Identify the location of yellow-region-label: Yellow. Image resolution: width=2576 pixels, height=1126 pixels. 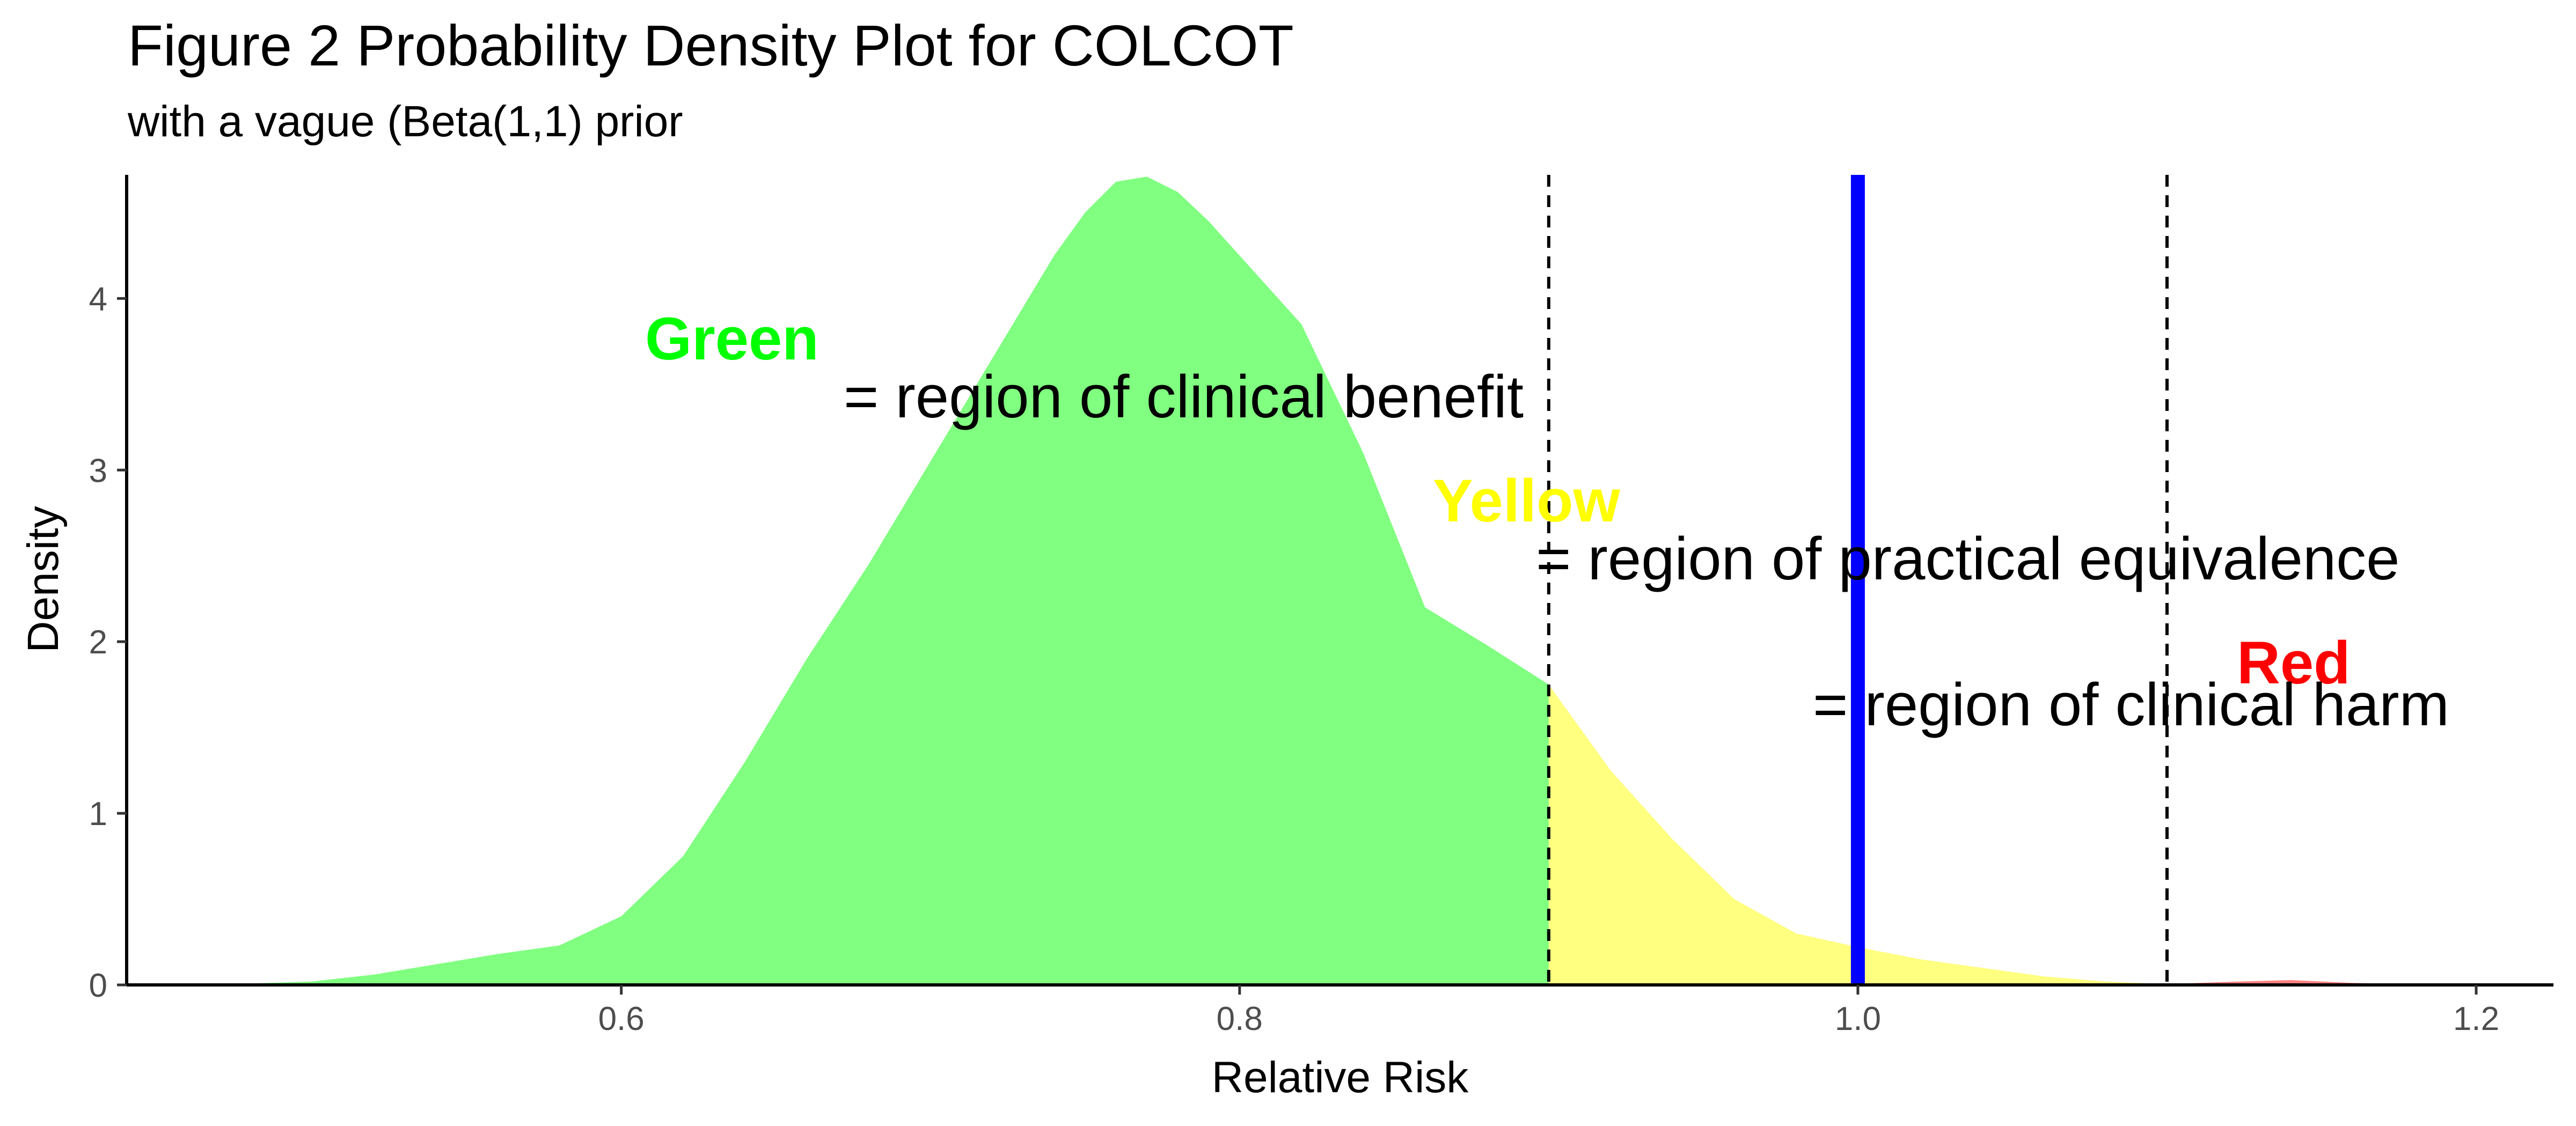
(1526, 501).